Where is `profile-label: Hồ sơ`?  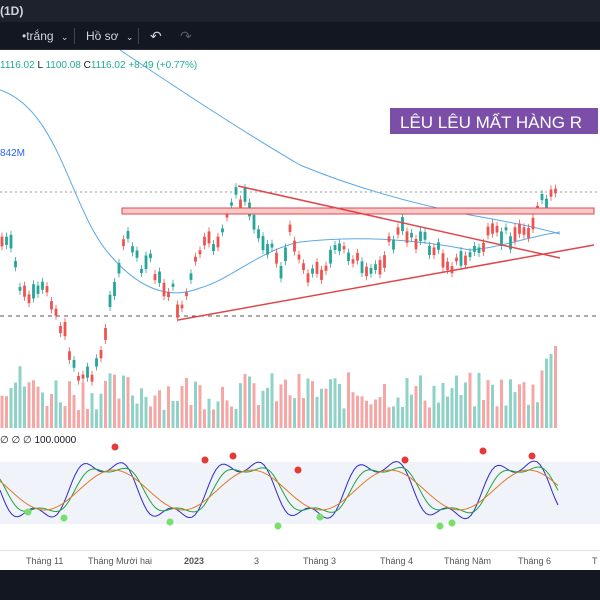
profile-label: Hồ sơ is located at coordinates (102, 36).